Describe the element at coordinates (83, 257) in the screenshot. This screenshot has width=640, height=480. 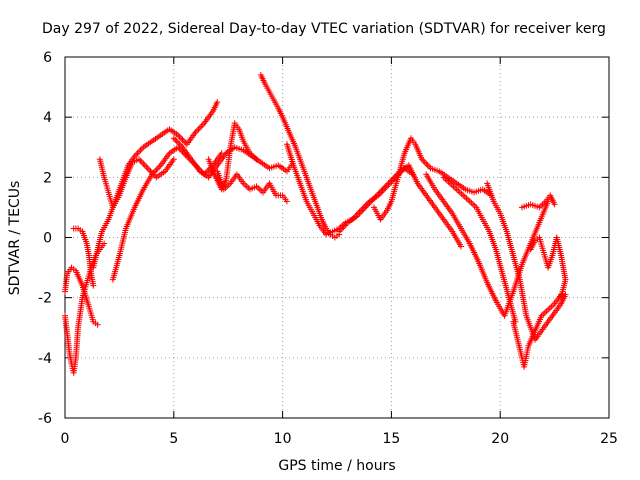
I see `series-sat-c` at that location.